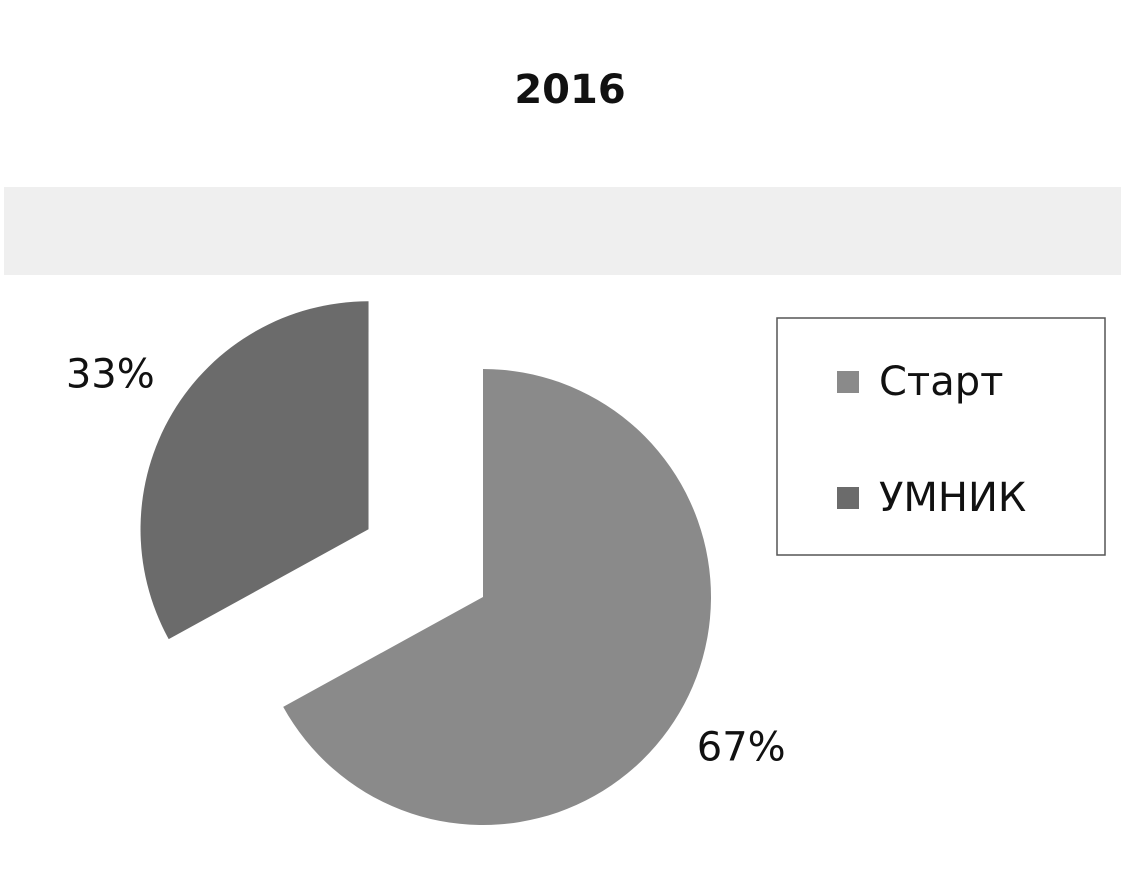 The height and width of the screenshot is (895, 1121). I want to click on legend-label: Старт, so click(941, 382).